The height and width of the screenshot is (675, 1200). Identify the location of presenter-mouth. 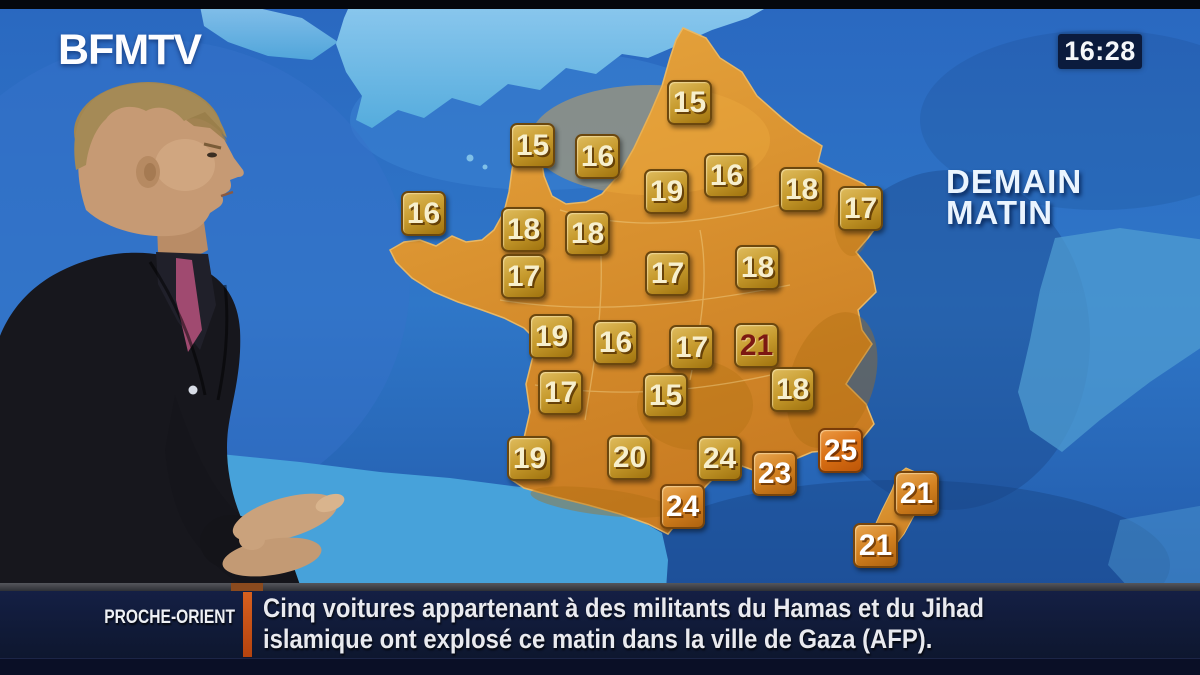
(227, 194).